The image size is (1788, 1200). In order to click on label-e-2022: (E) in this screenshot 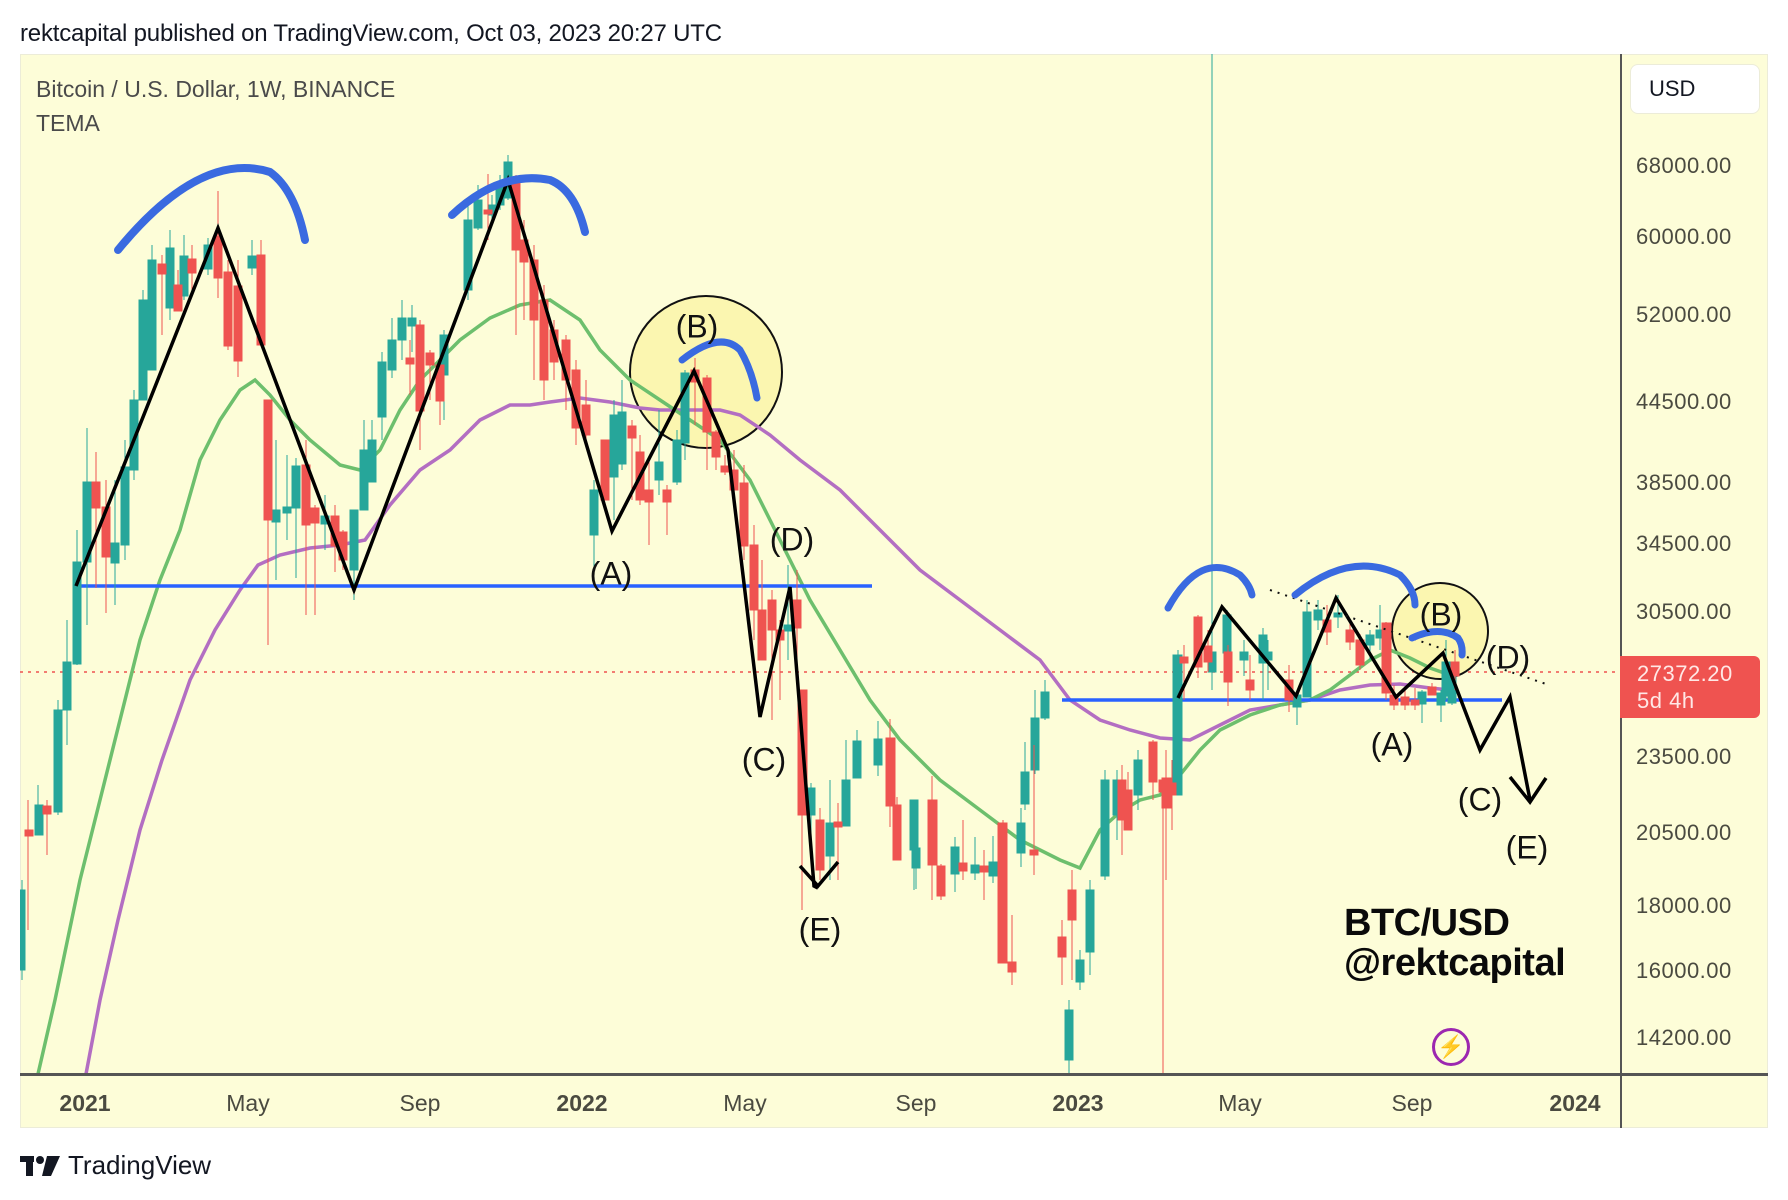, I will do `click(820, 929)`.